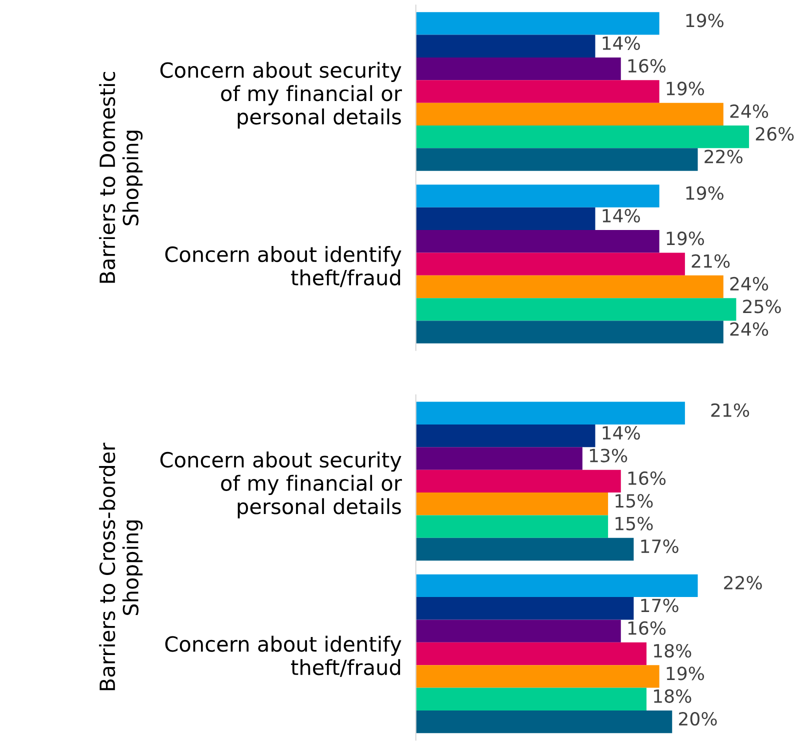 This screenshot has height=743, width=809. Describe the element at coordinates (775, 134) in the screenshot. I see `data-label: 26%` at that location.